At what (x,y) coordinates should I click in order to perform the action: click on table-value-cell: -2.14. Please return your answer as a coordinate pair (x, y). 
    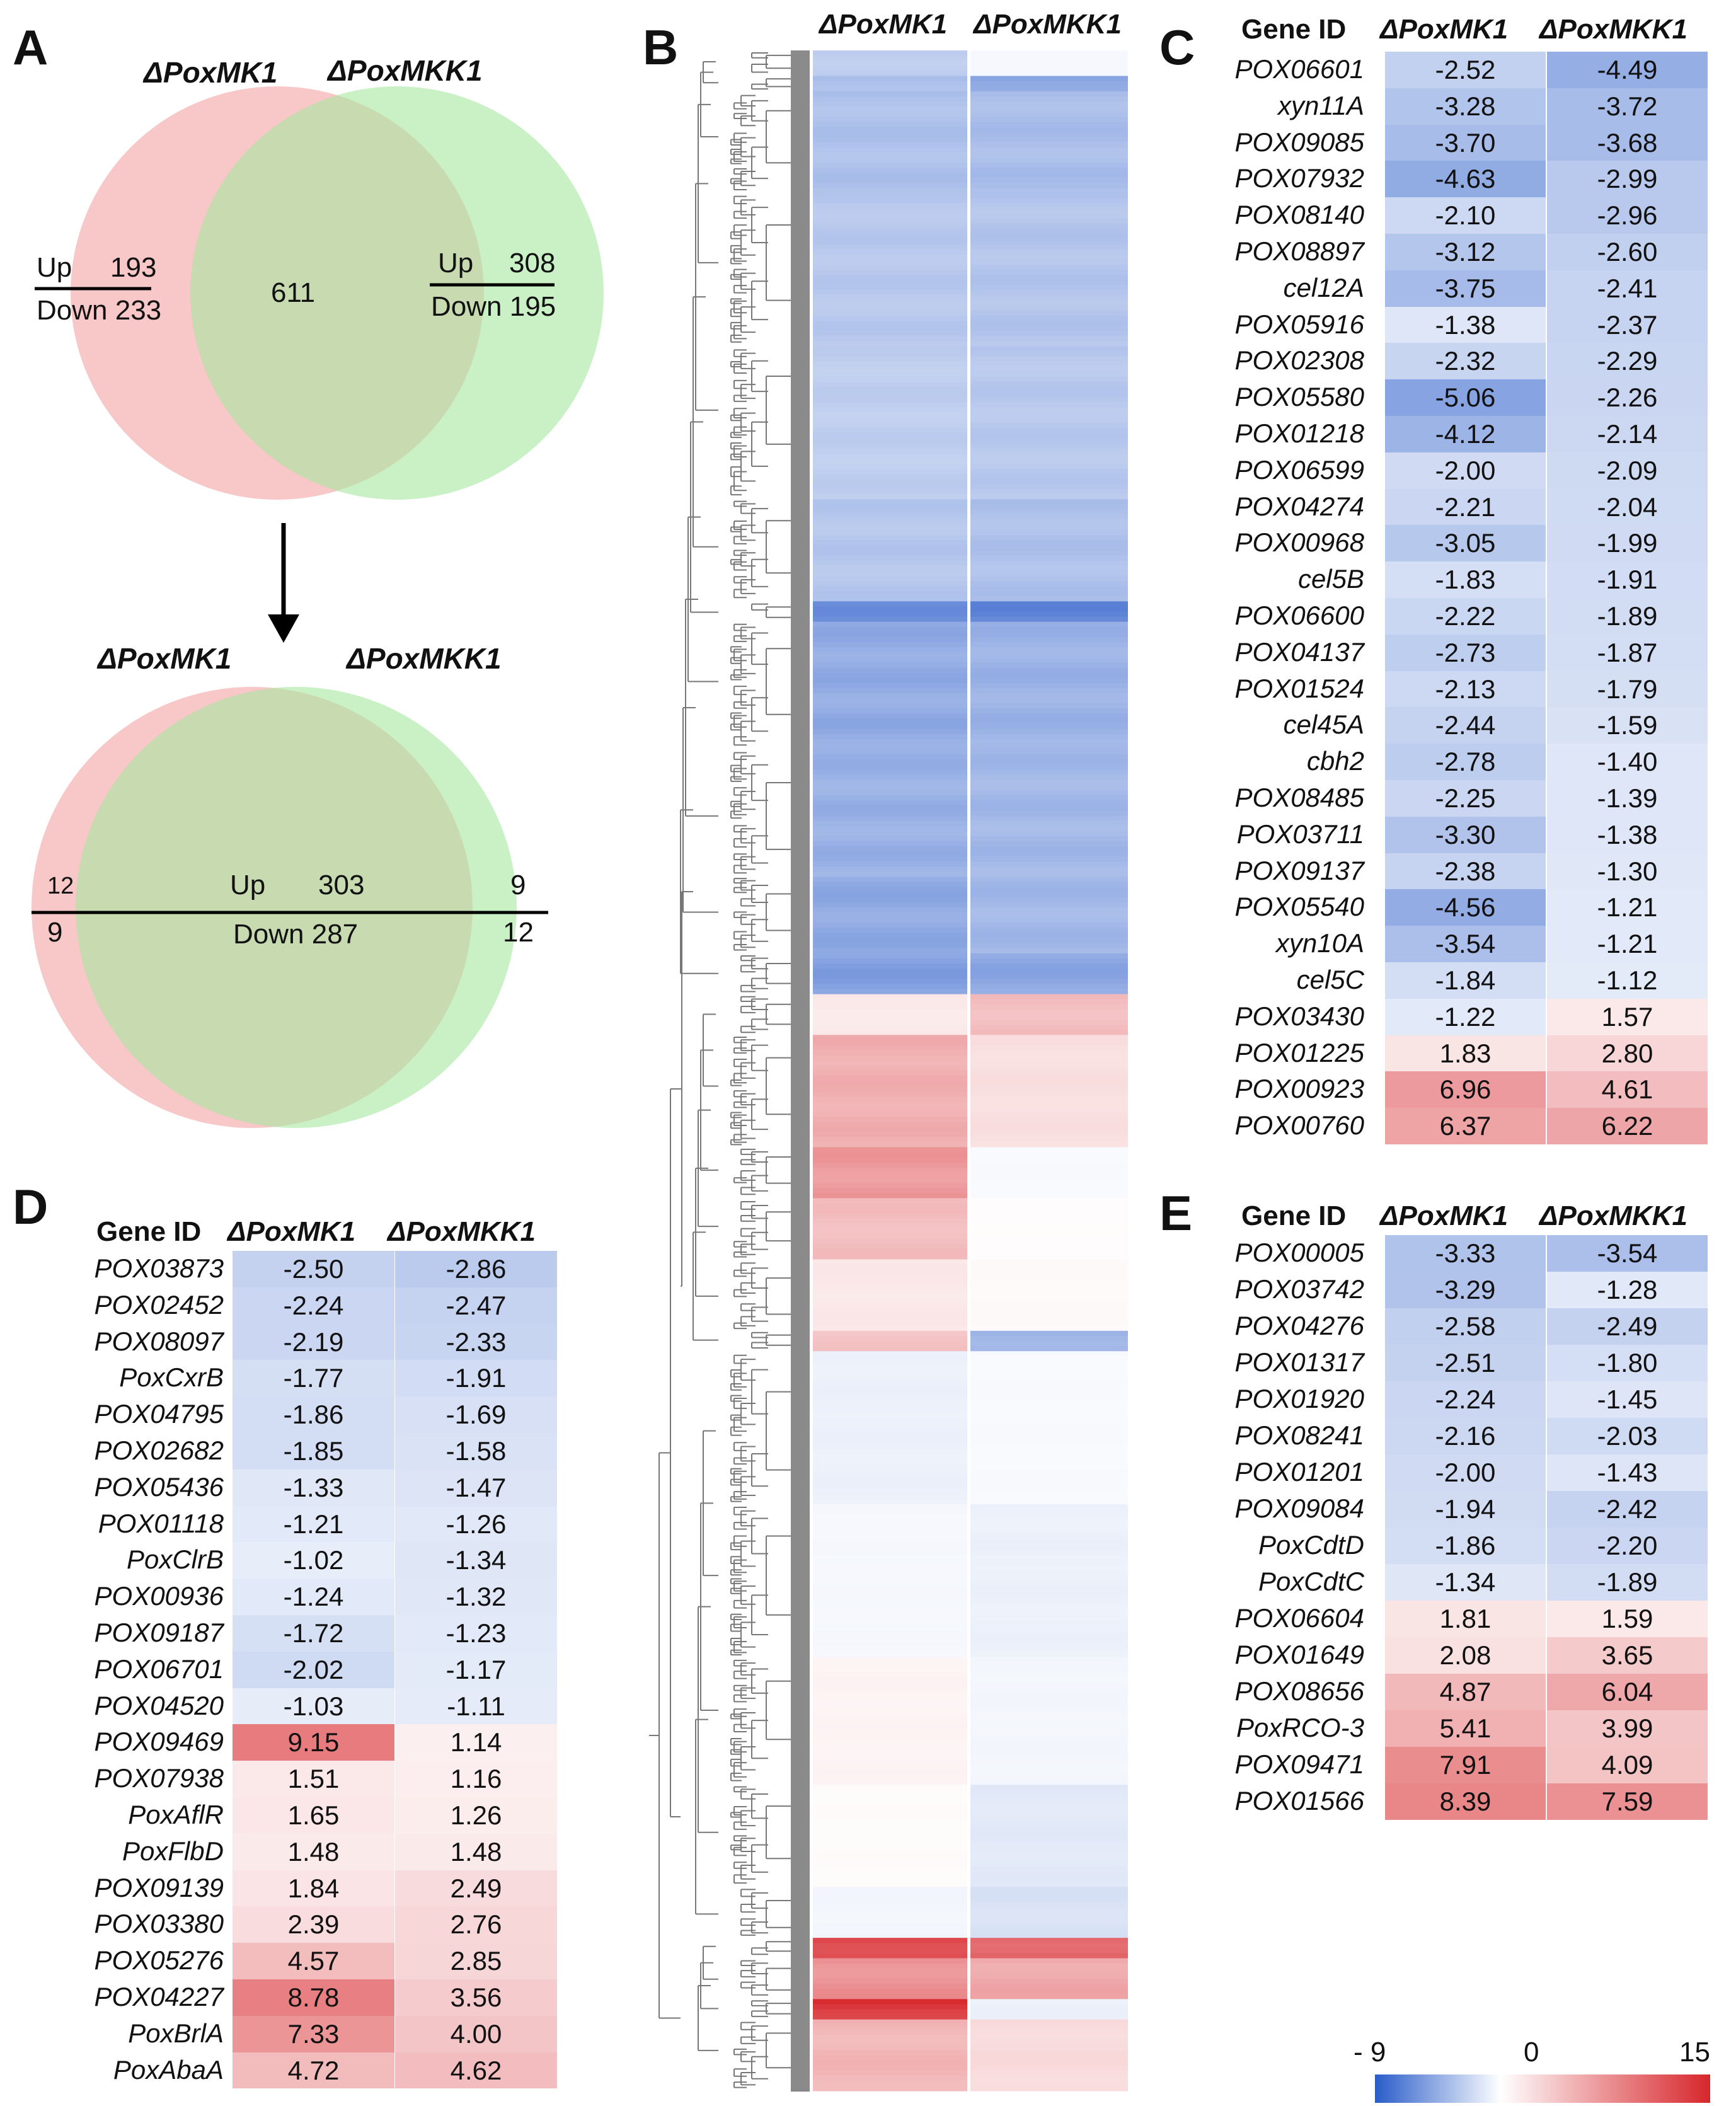
    Looking at the image, I should click on (1627, 434).